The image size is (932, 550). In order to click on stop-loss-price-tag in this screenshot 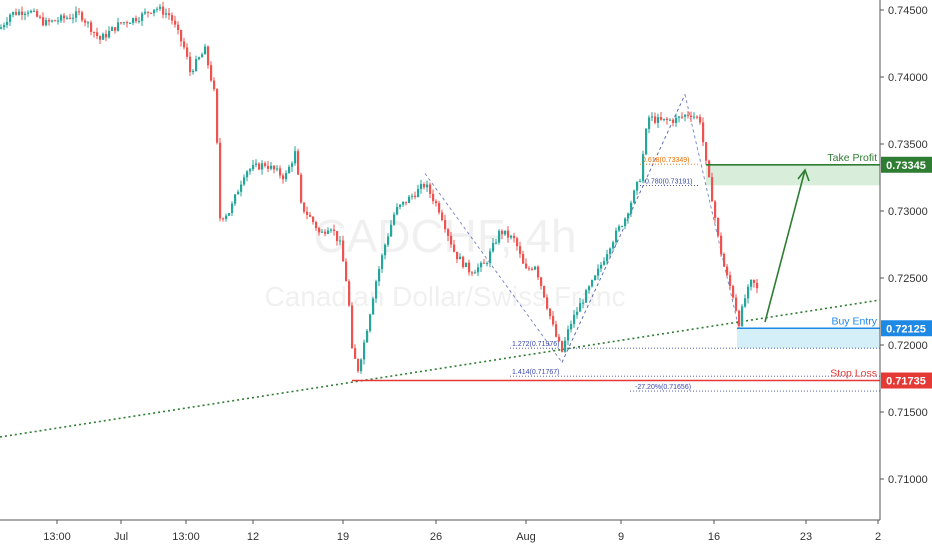, I will do `click(906, 380)`.